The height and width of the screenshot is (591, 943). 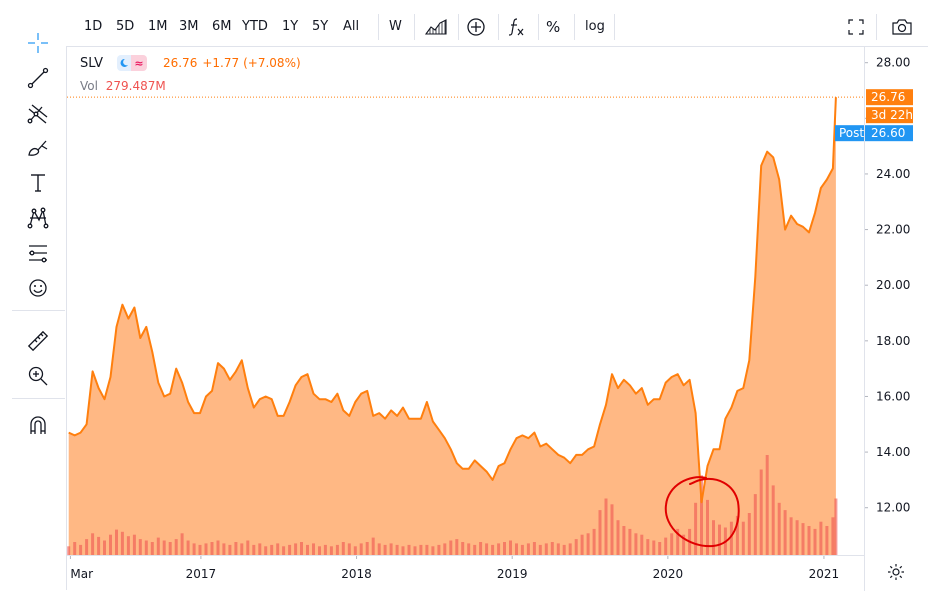 I want to click on text-icon, so click(x=38, y=183).